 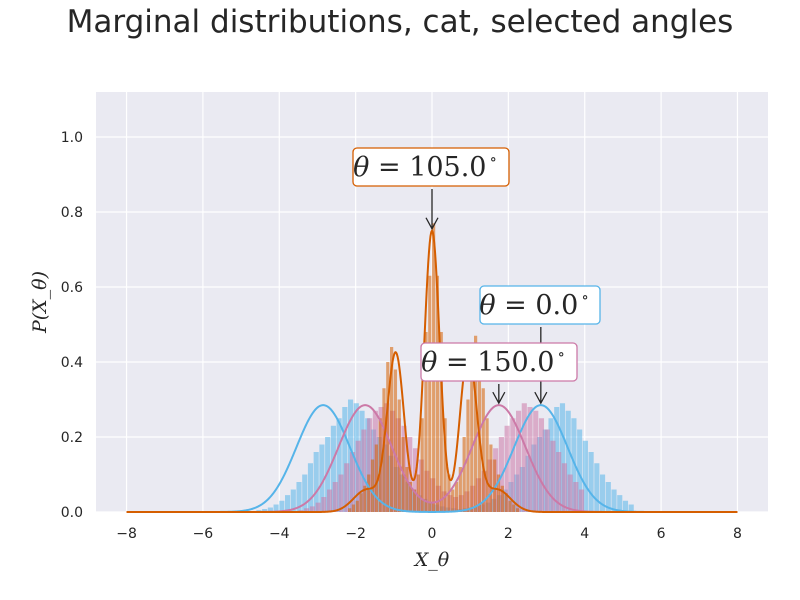 I want to click on annotation-label: θ = 150.0 ∘, so click(x=493, y=361).